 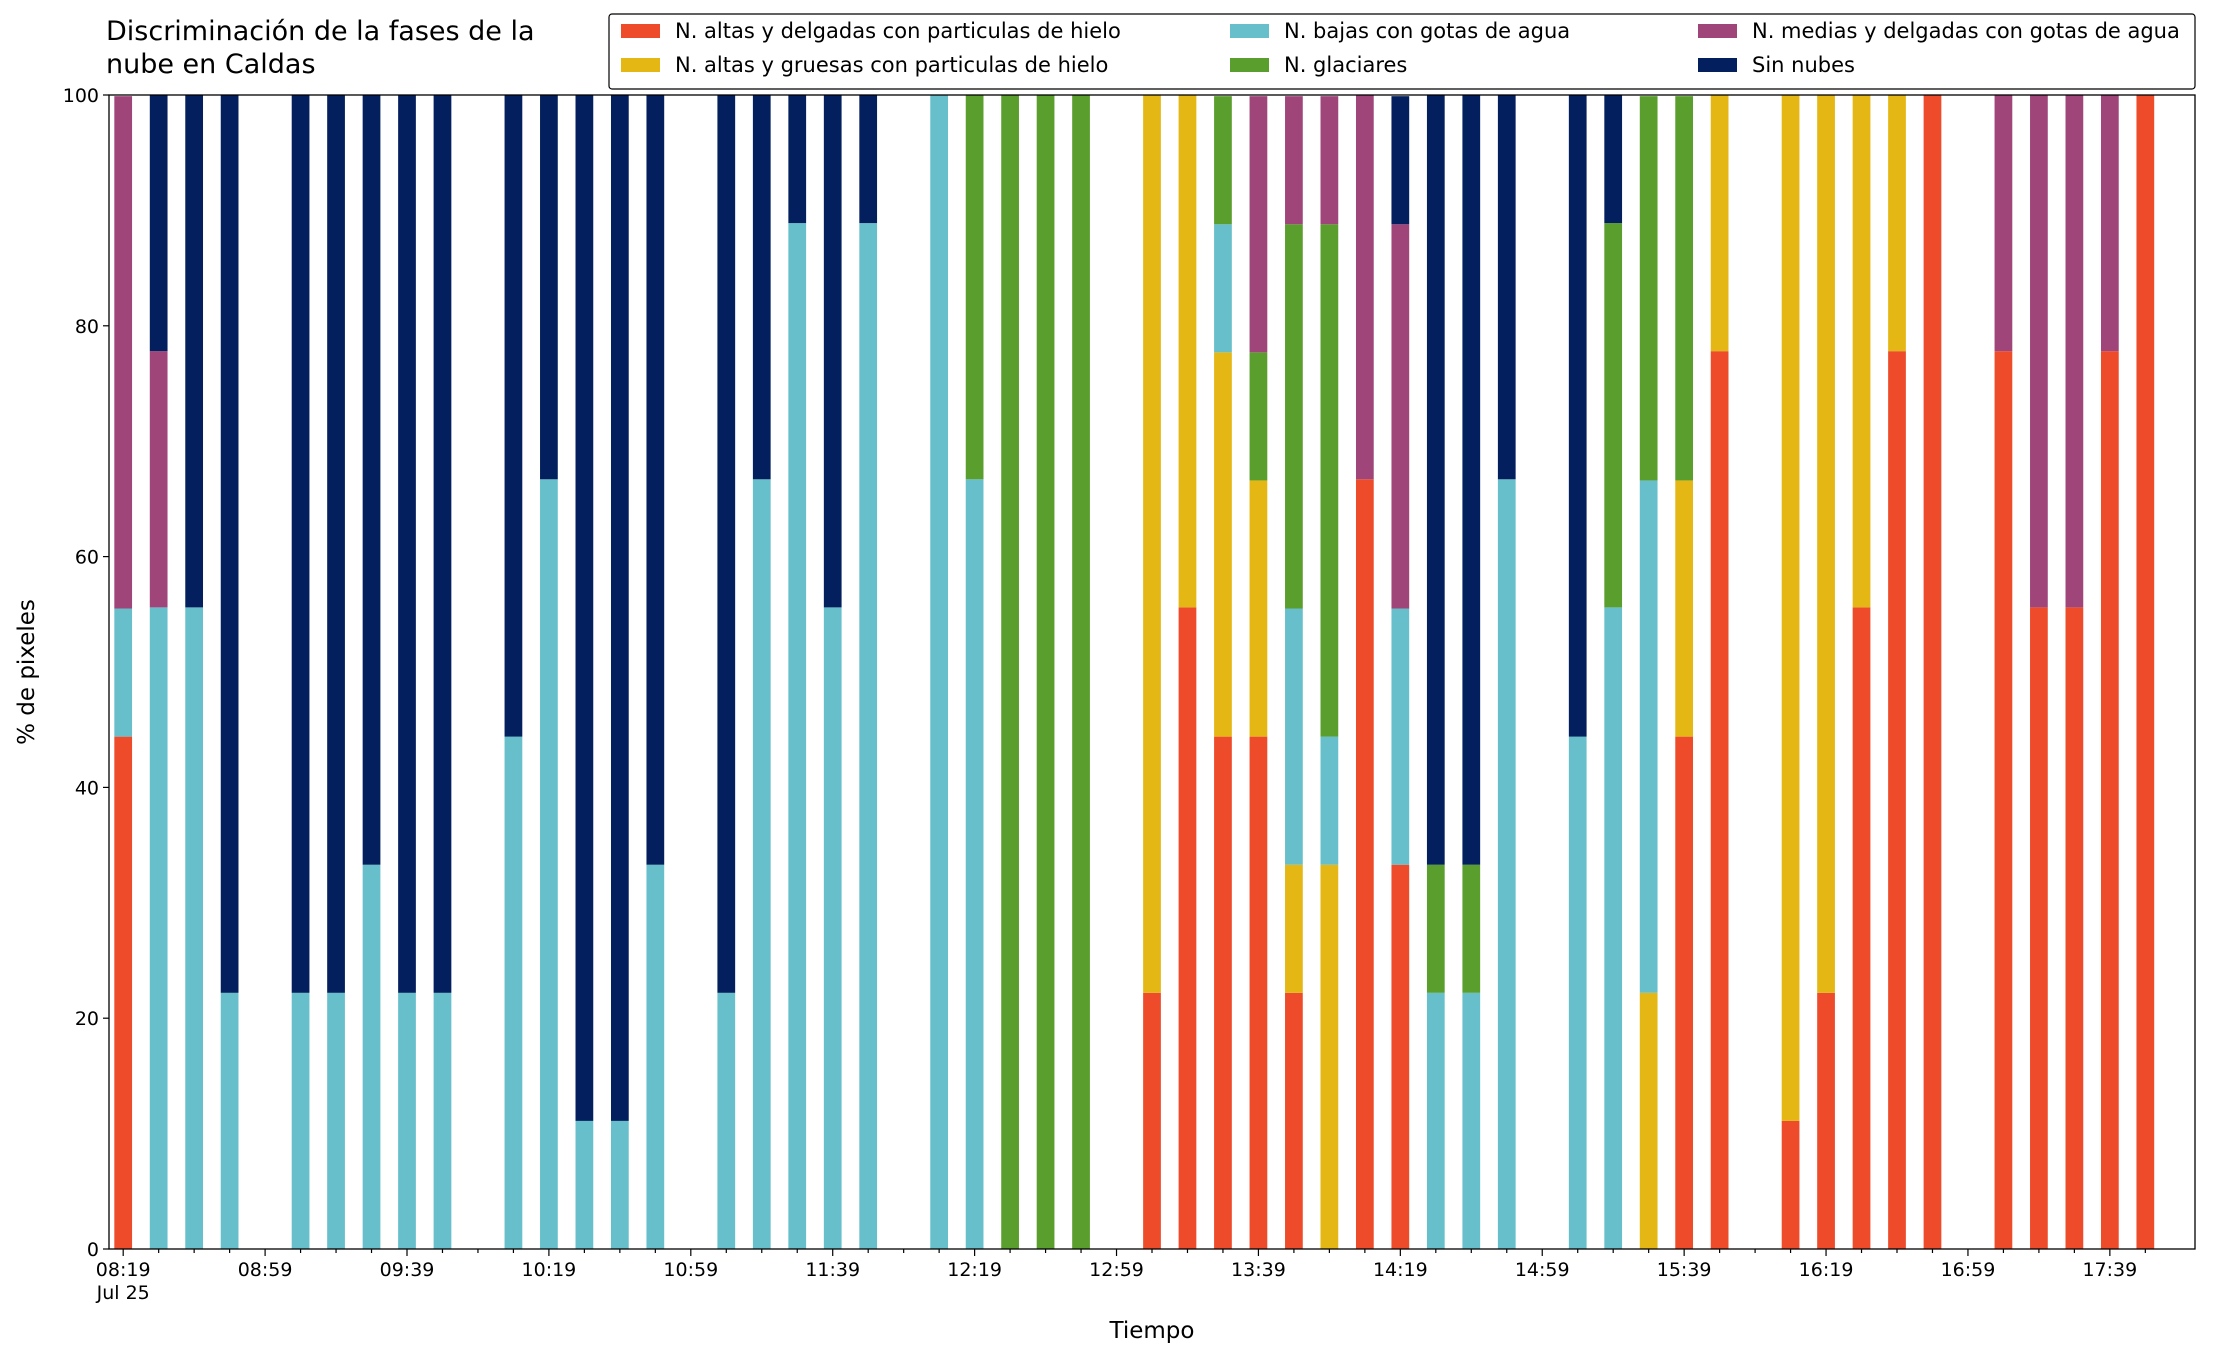 I want to click on x-tick-label: 14:59, so click(x=1542, y=1270).